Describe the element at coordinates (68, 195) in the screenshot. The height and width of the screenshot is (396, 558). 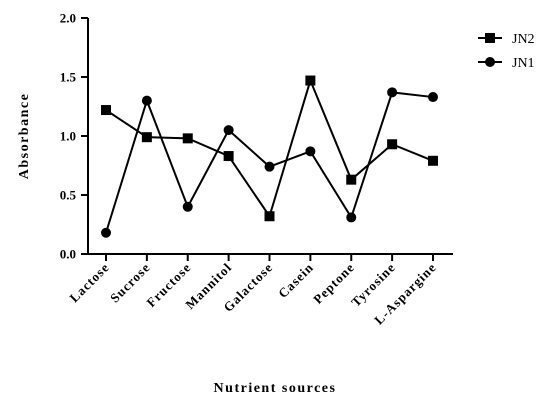
I see `y-tick-label: 0.5` at that location.